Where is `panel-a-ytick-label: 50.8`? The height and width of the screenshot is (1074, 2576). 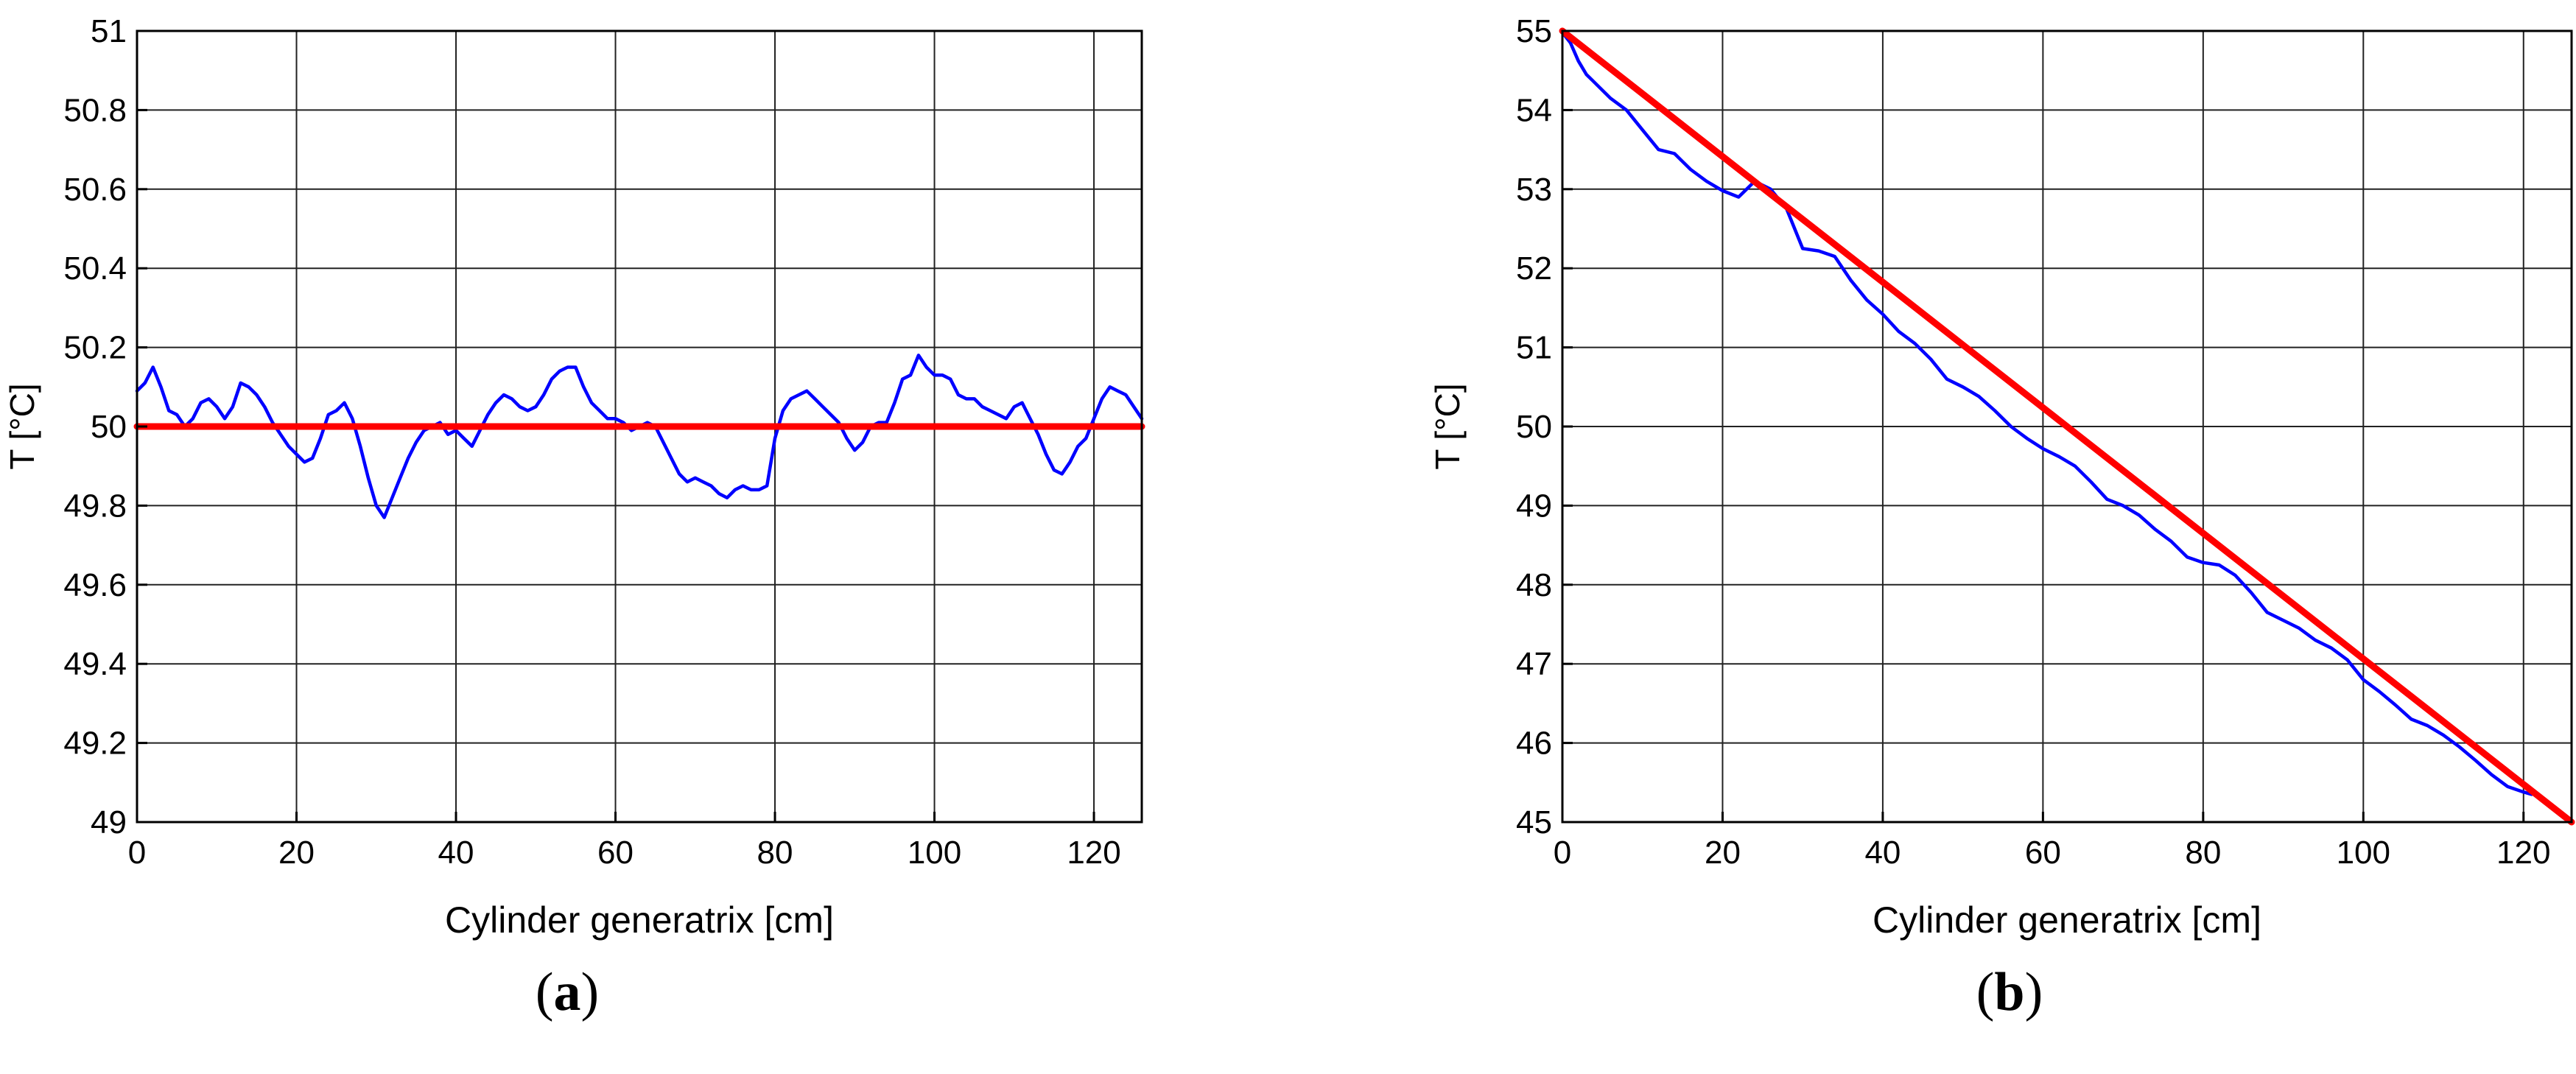
panel-a-ytick-label: 50.8 is located at coordinates (95, 110).